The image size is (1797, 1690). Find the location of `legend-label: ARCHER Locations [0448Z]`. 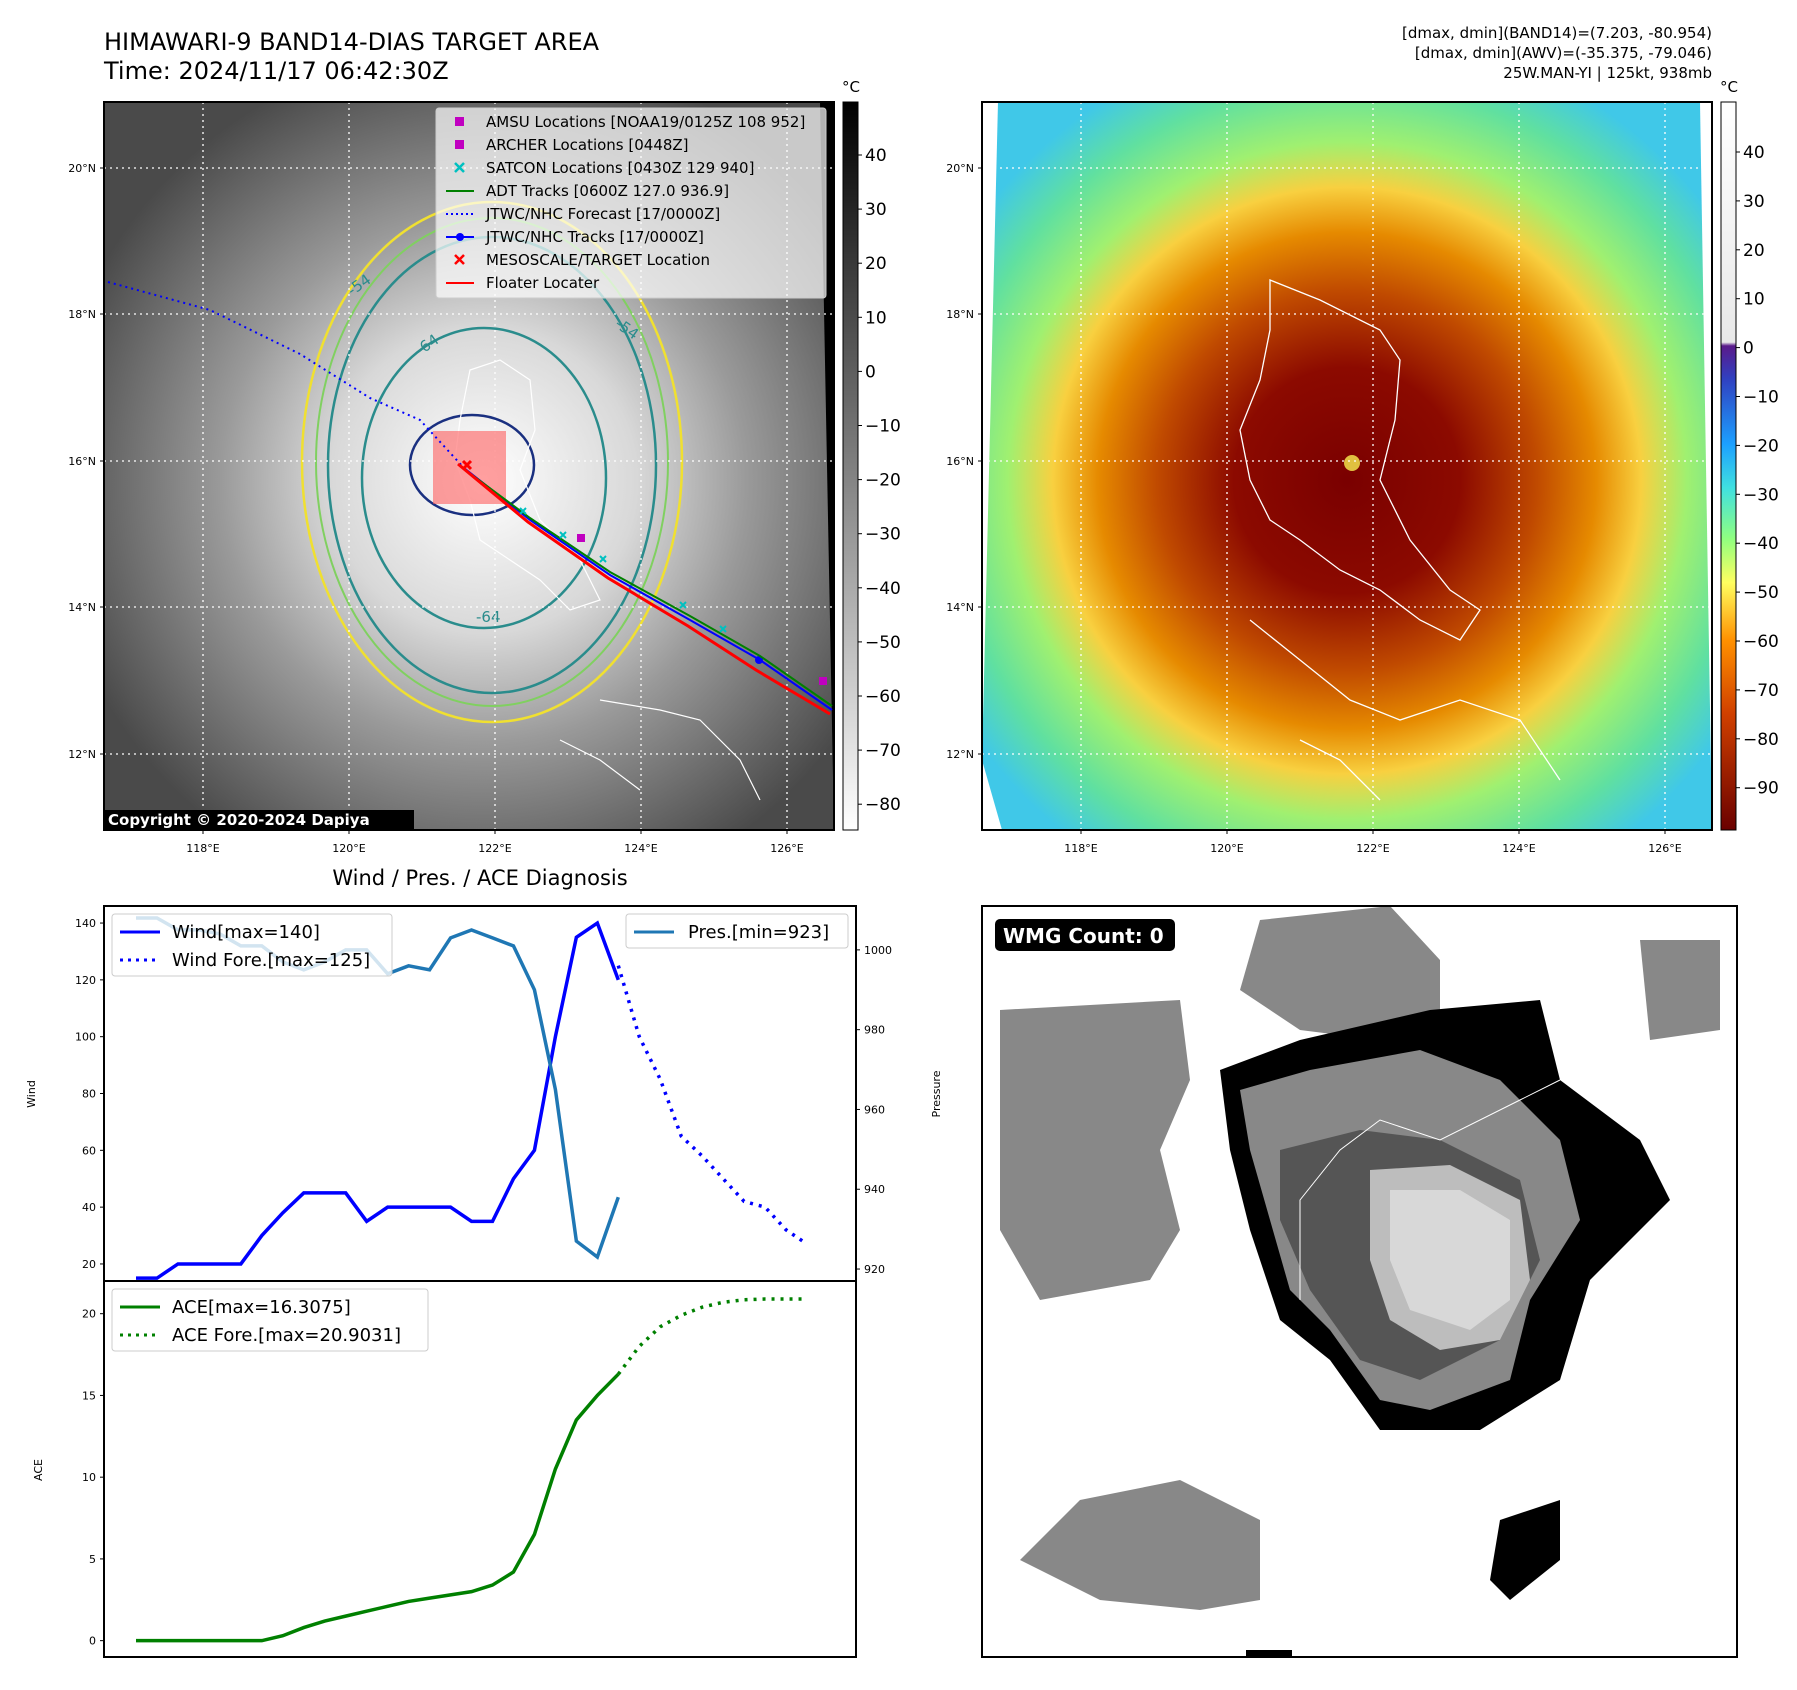

legend-label: ARCHER Locations [0448Z] is located at coordinates (587, 145).